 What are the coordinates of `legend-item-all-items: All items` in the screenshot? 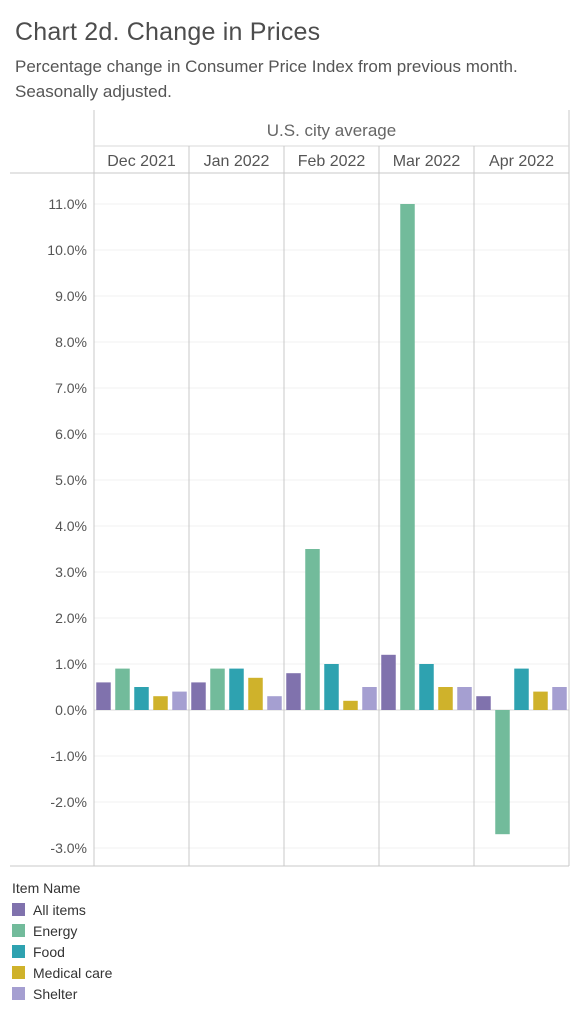 It's located at (62, 909).